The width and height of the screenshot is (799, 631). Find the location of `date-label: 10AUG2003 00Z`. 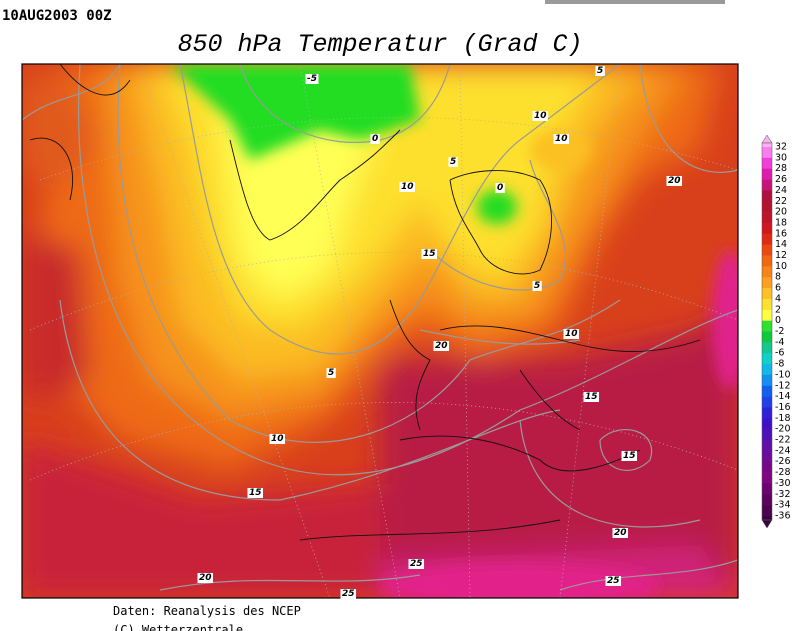

date-label: 10AUG2003 00Z is located at coordinates (57, 16).